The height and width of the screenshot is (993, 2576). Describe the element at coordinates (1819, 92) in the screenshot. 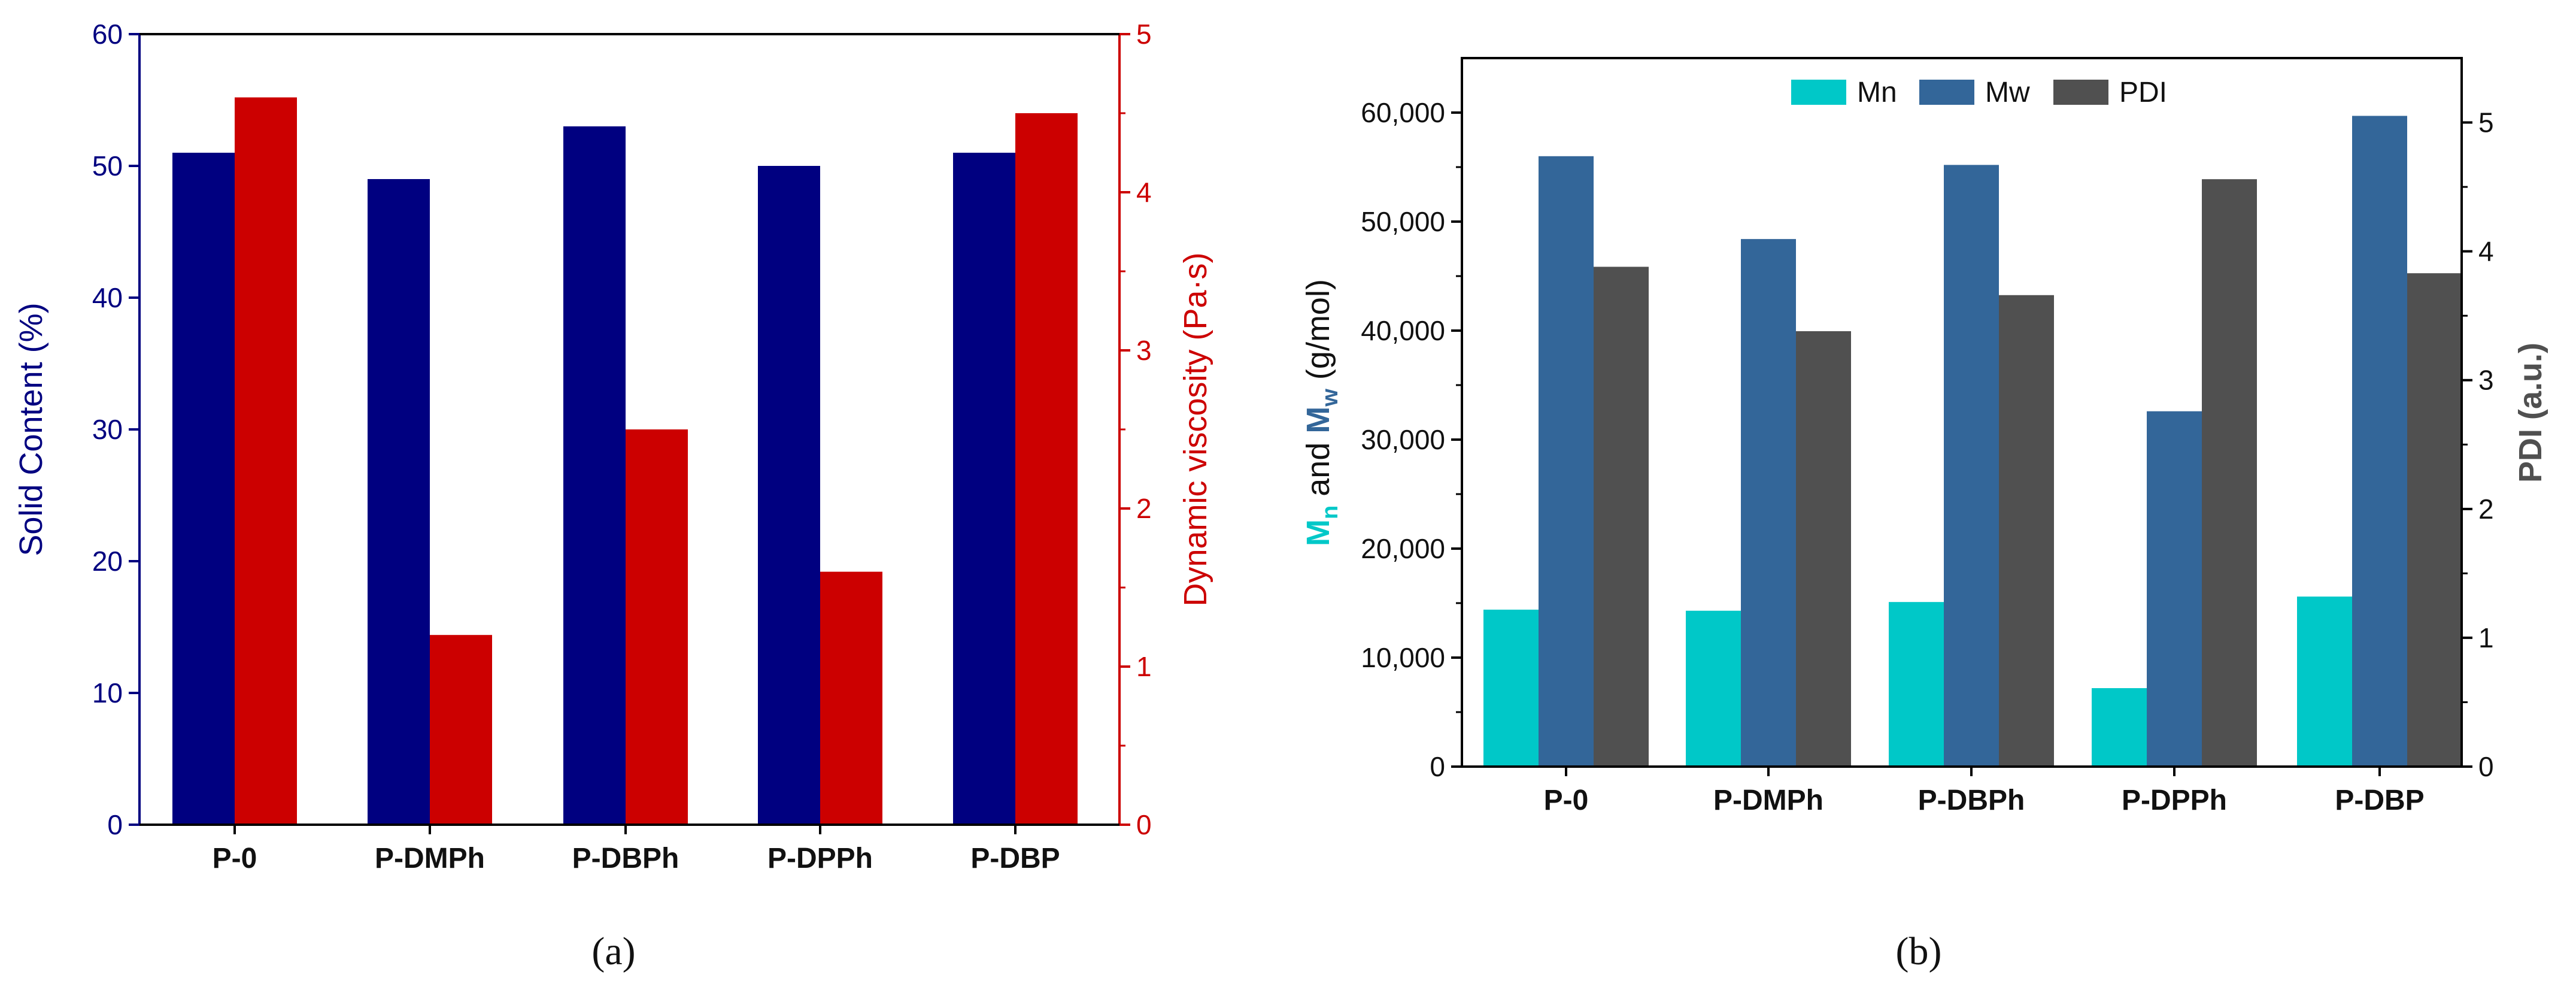

I see `legend-swatch-mn` at that location.